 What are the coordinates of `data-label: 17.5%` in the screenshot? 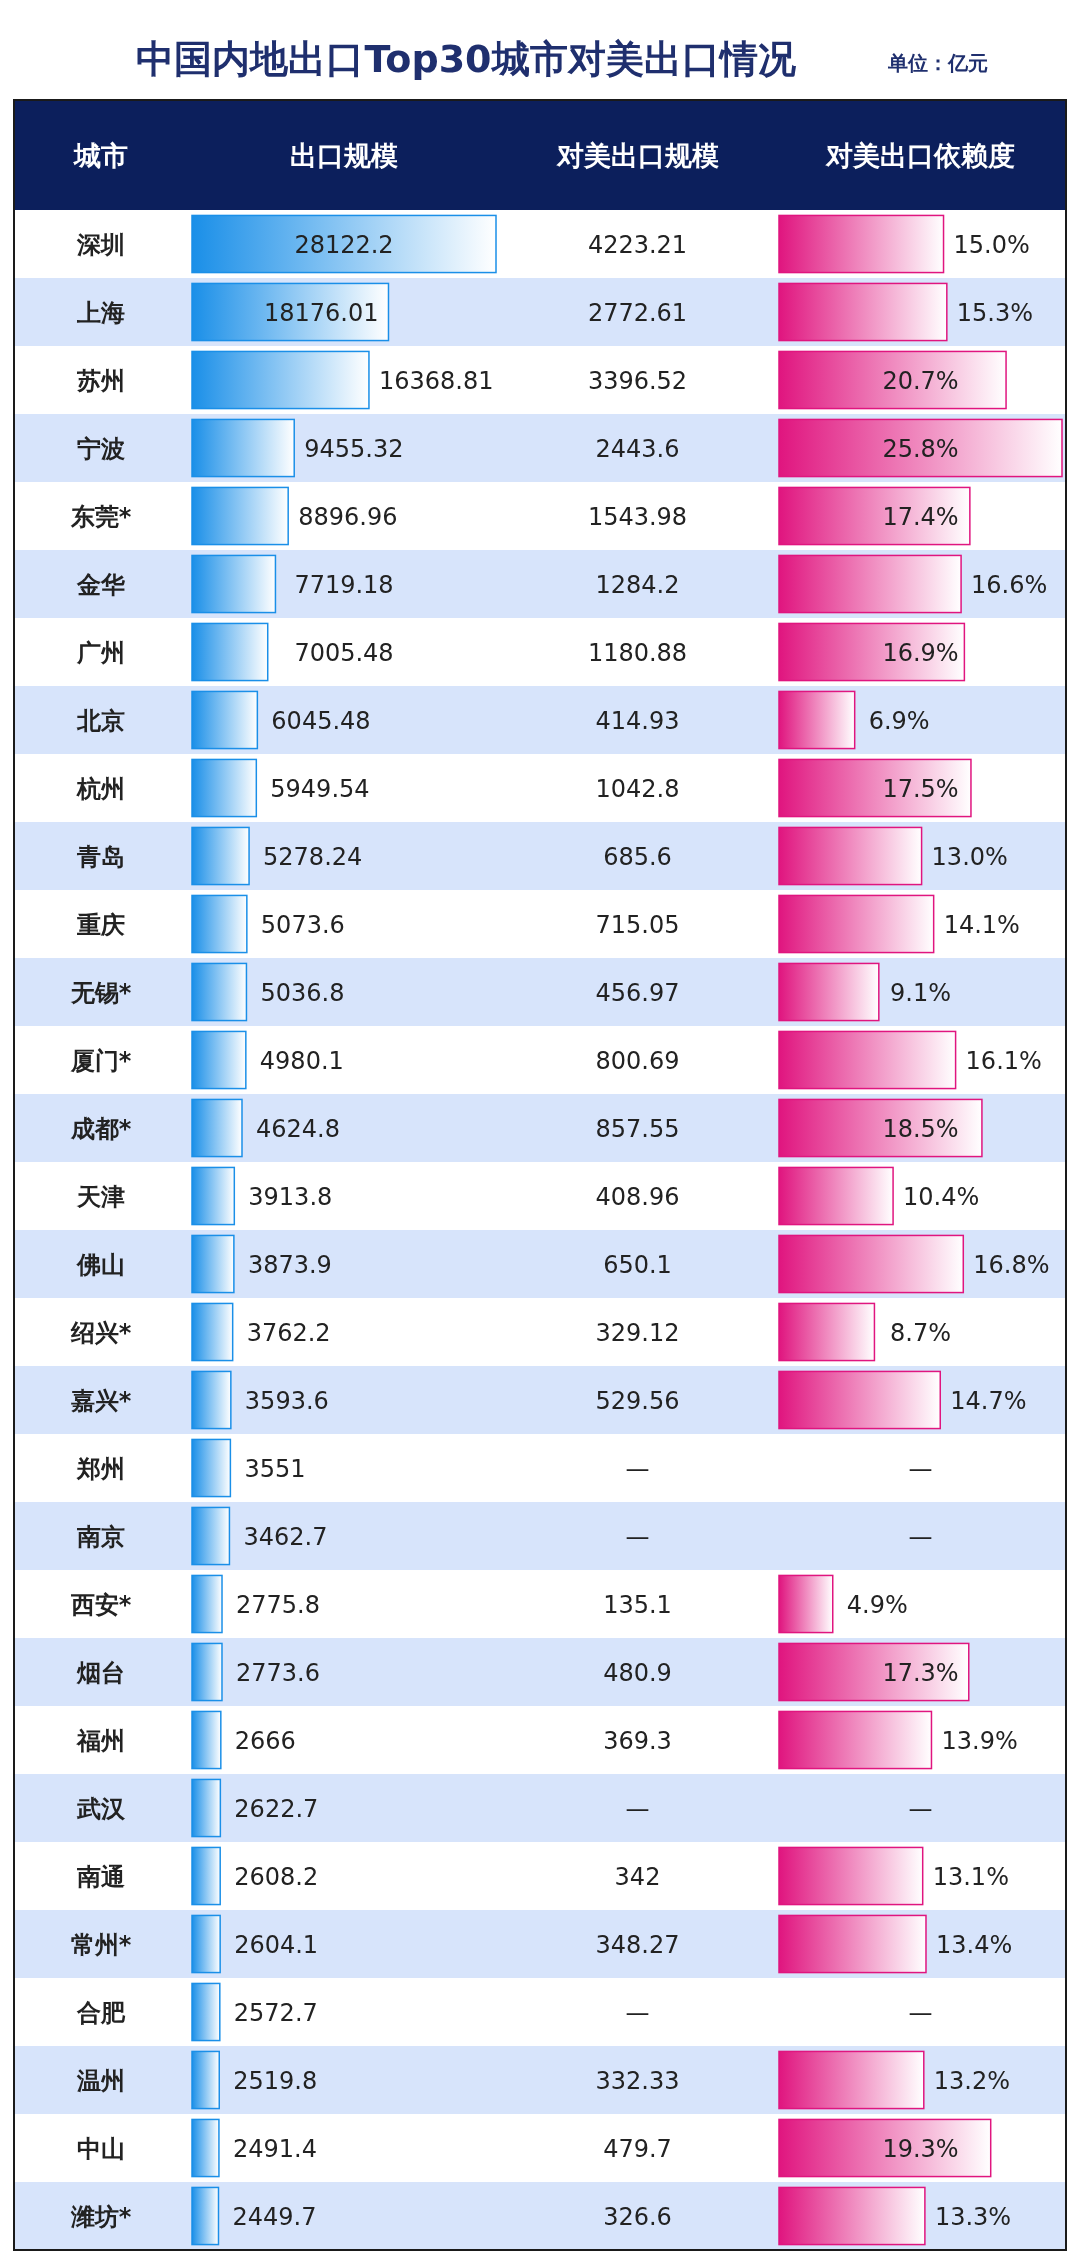 It's located at (920, 789).